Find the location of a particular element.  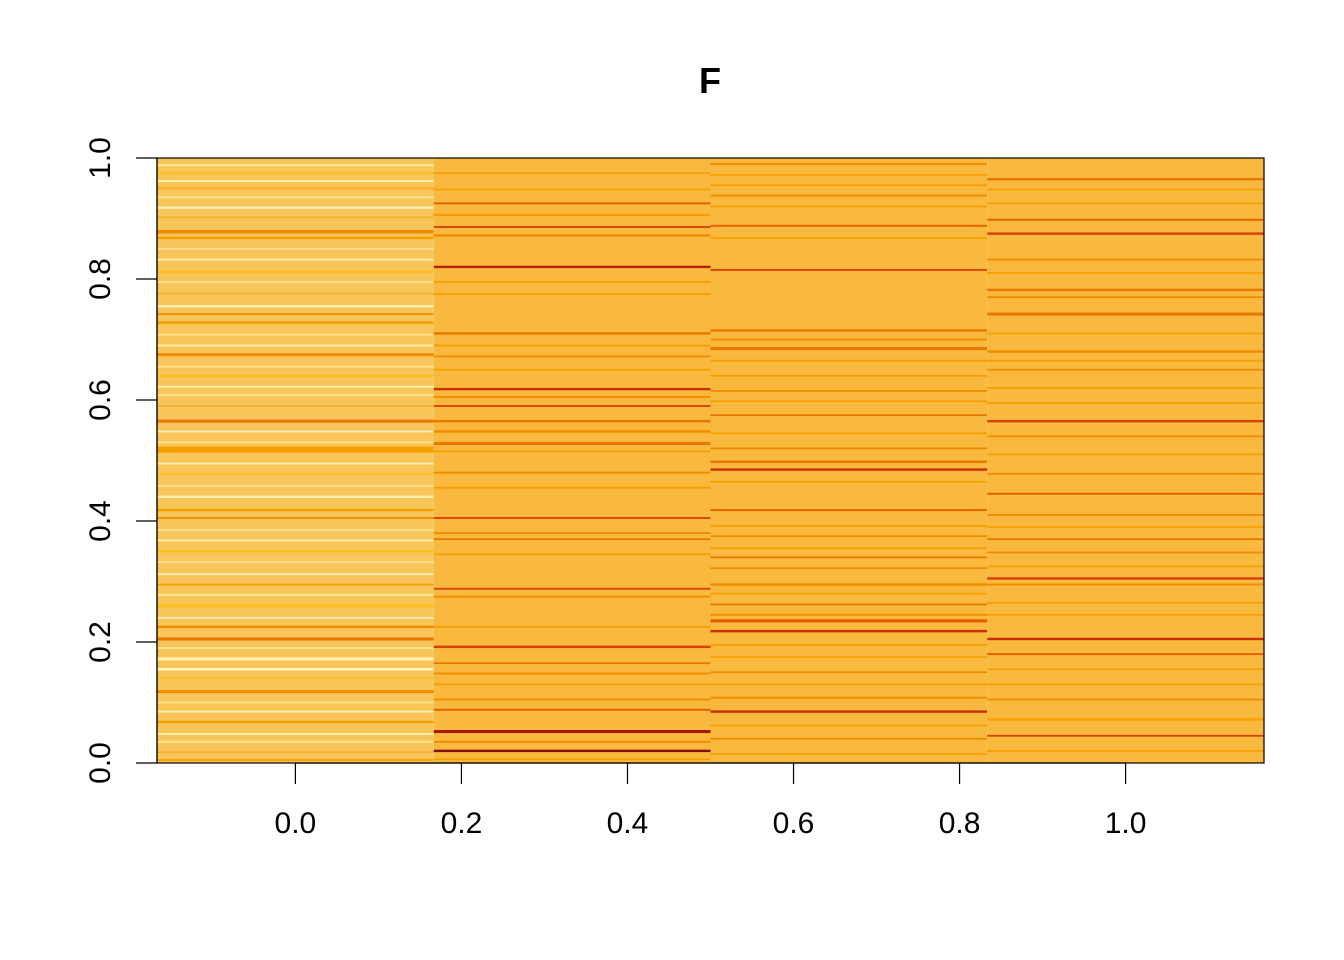

y-tick-label: 0.2 is located at coordinates (100, 642).